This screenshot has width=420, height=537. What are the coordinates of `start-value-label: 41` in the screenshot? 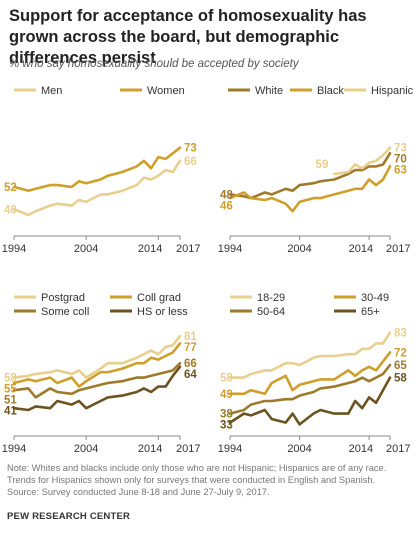 It's located at (10, 412).